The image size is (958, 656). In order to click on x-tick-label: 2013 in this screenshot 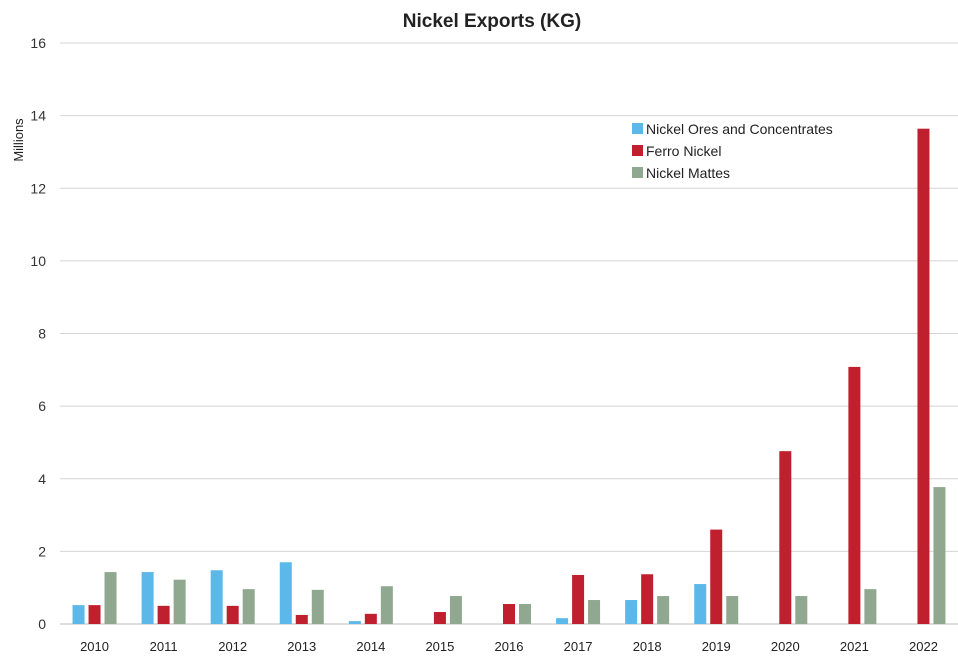, I will do `click(301, 646)`.